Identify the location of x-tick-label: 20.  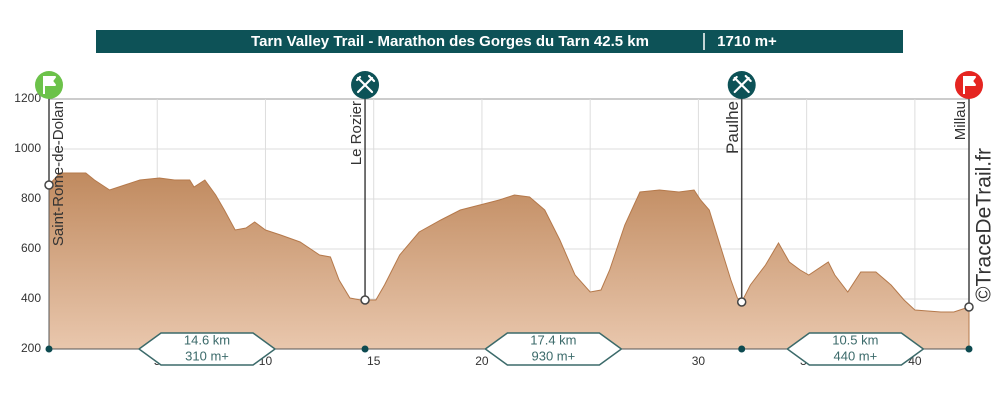
(482, 361).